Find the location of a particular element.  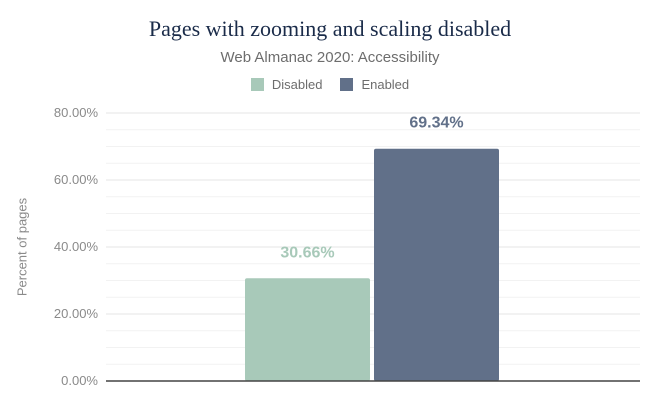

legend-label-enabled: Enabled is located at coordinates (385, 84).